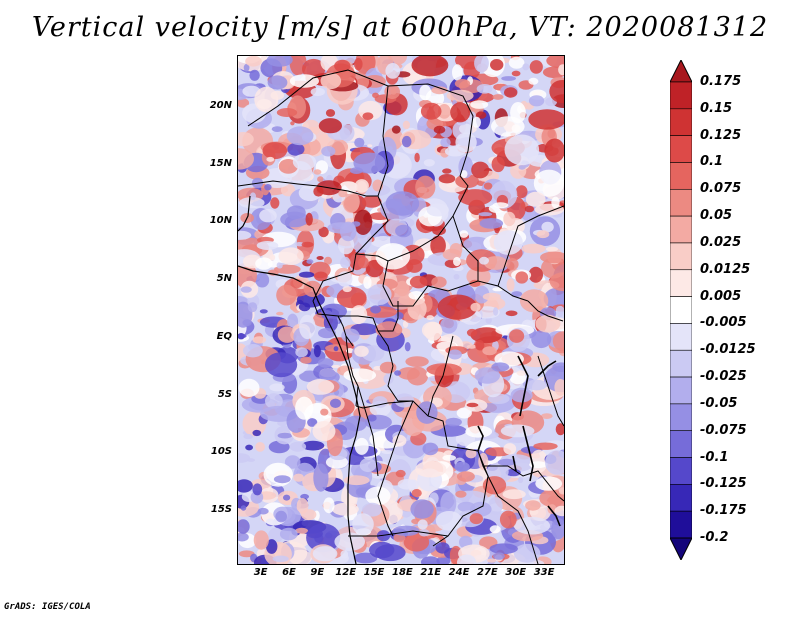 Image resolution: width=800 pixels, height=618 pixels. Describe the element at coordinates (681, 548) in the screenshot. I see `colorbar-bottom-arrow` at that location.